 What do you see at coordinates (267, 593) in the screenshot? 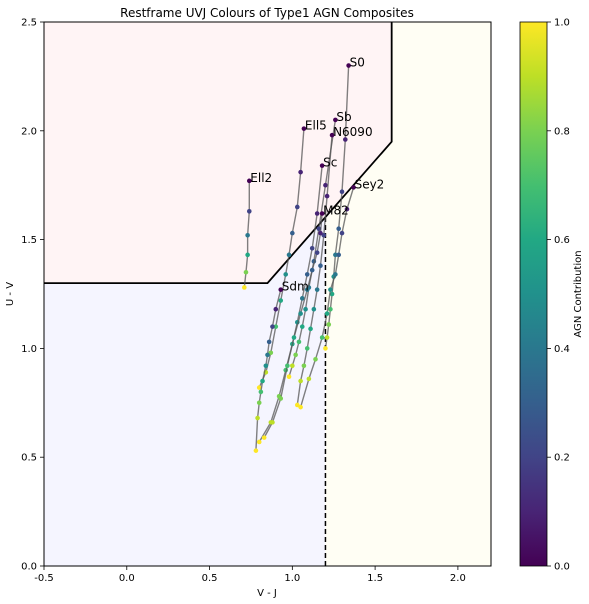
I see `x-axis-label: V - J` at bounding box center [267, 593].